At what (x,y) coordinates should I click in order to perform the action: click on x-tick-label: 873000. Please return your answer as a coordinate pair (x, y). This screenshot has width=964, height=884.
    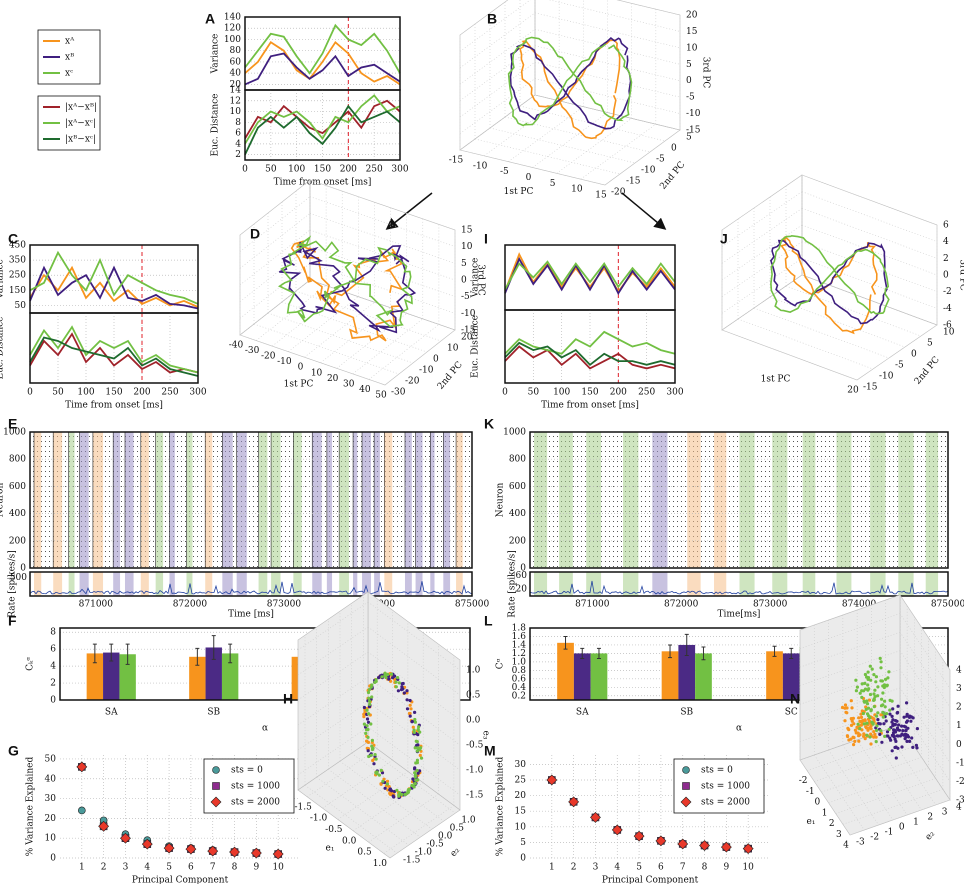
    Looking at the image, I should click on (770, 605).